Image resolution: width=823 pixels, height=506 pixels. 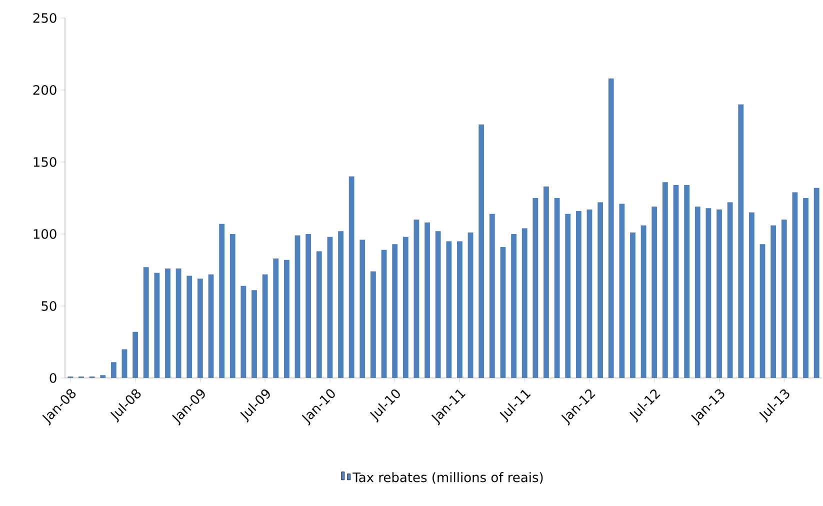 What do you see at coordinates (49, 306) in the screenshot?
I see `y-tick-label: 50` at bounding box center [49, 306].